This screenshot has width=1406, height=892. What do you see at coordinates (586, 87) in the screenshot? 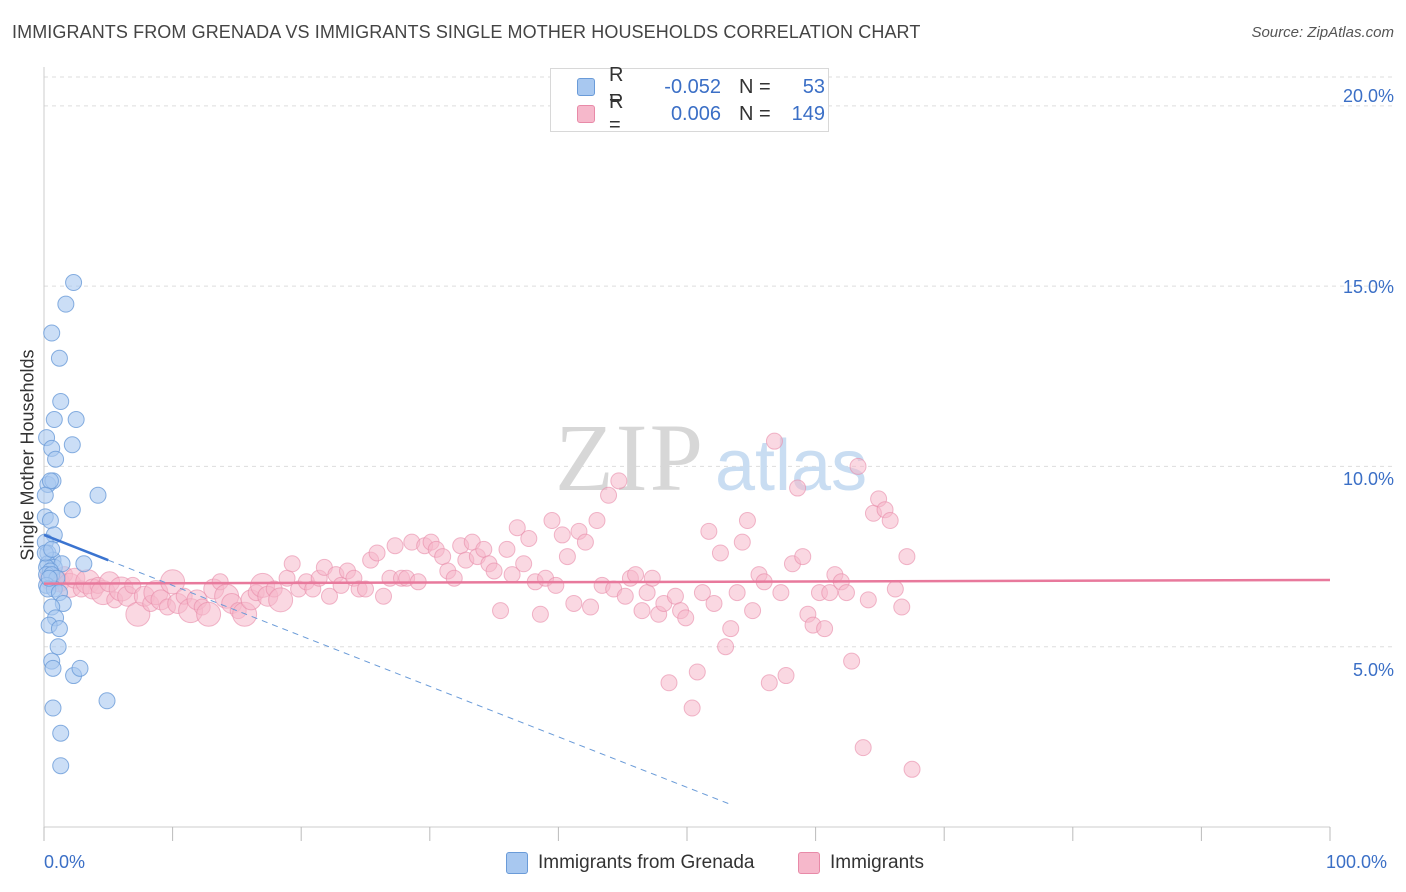
I see `legend-swatch-blue` at bounding box center [586, 87].